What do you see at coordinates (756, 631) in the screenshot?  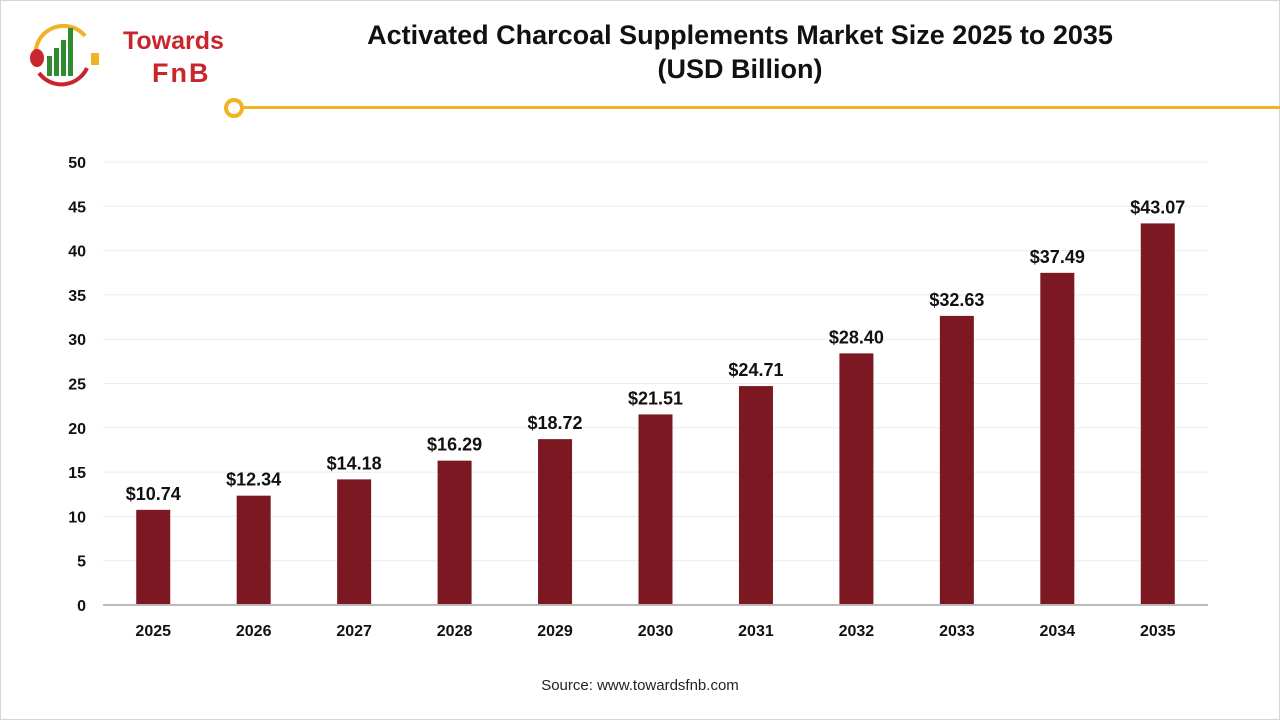 I see `x-tick-label: 2031` at bounding box center [756, 631].